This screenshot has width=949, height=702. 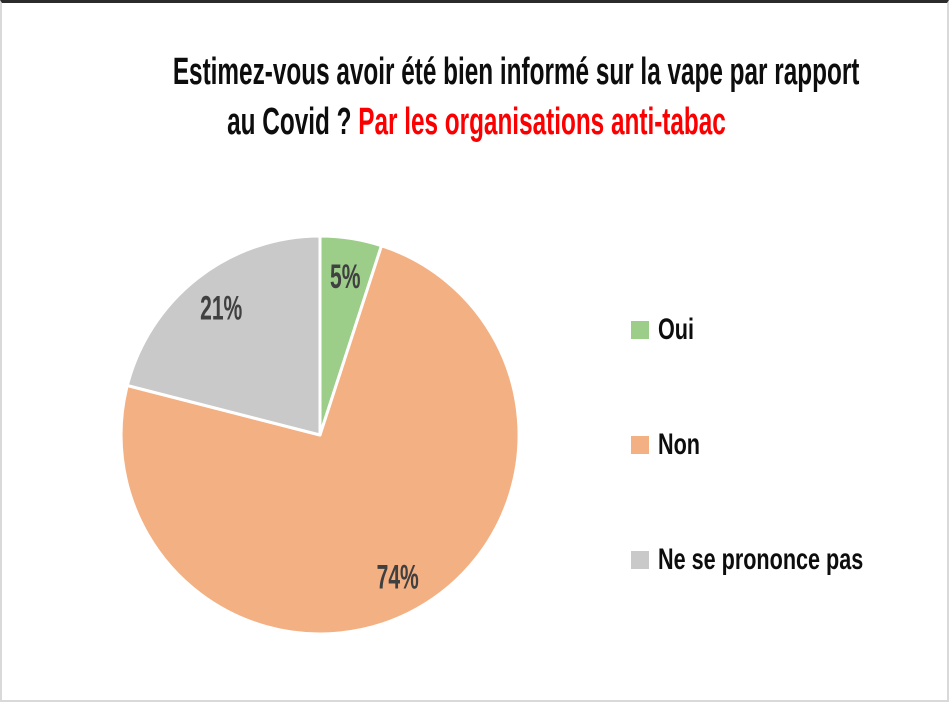 I want to click on legend-swatch-oui-icon, so click(x=640, y=330).